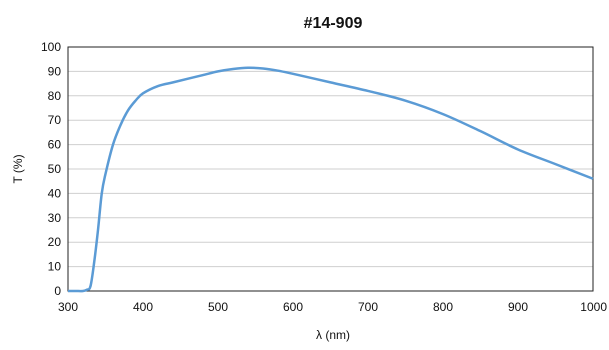 Image resolution: width=609 pixels, height=350 pixels. What do you see at coordinates (55, 218) in the screenshot?
I see `y-tick-label-30: 30` at bounding box center [55, 218].